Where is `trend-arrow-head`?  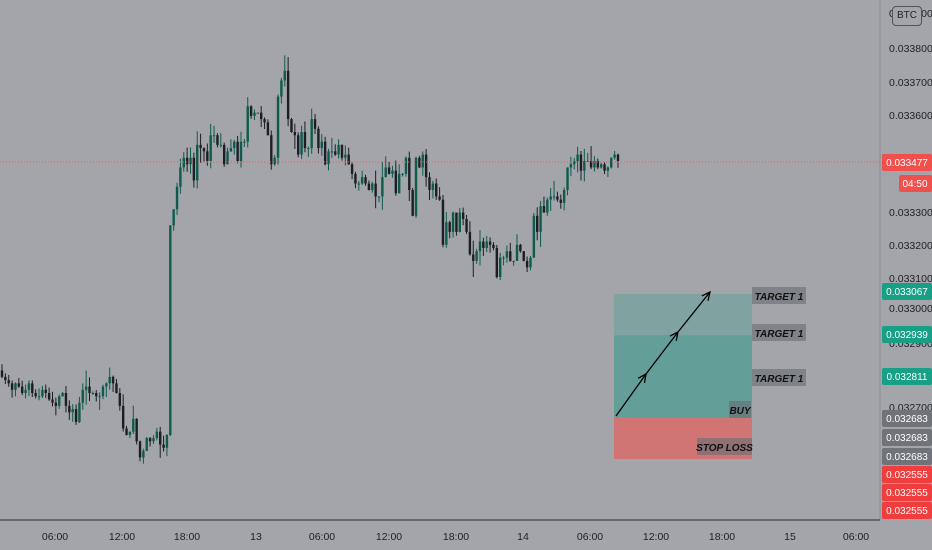
trend-arrow-head is located at coordinates (706, 295).